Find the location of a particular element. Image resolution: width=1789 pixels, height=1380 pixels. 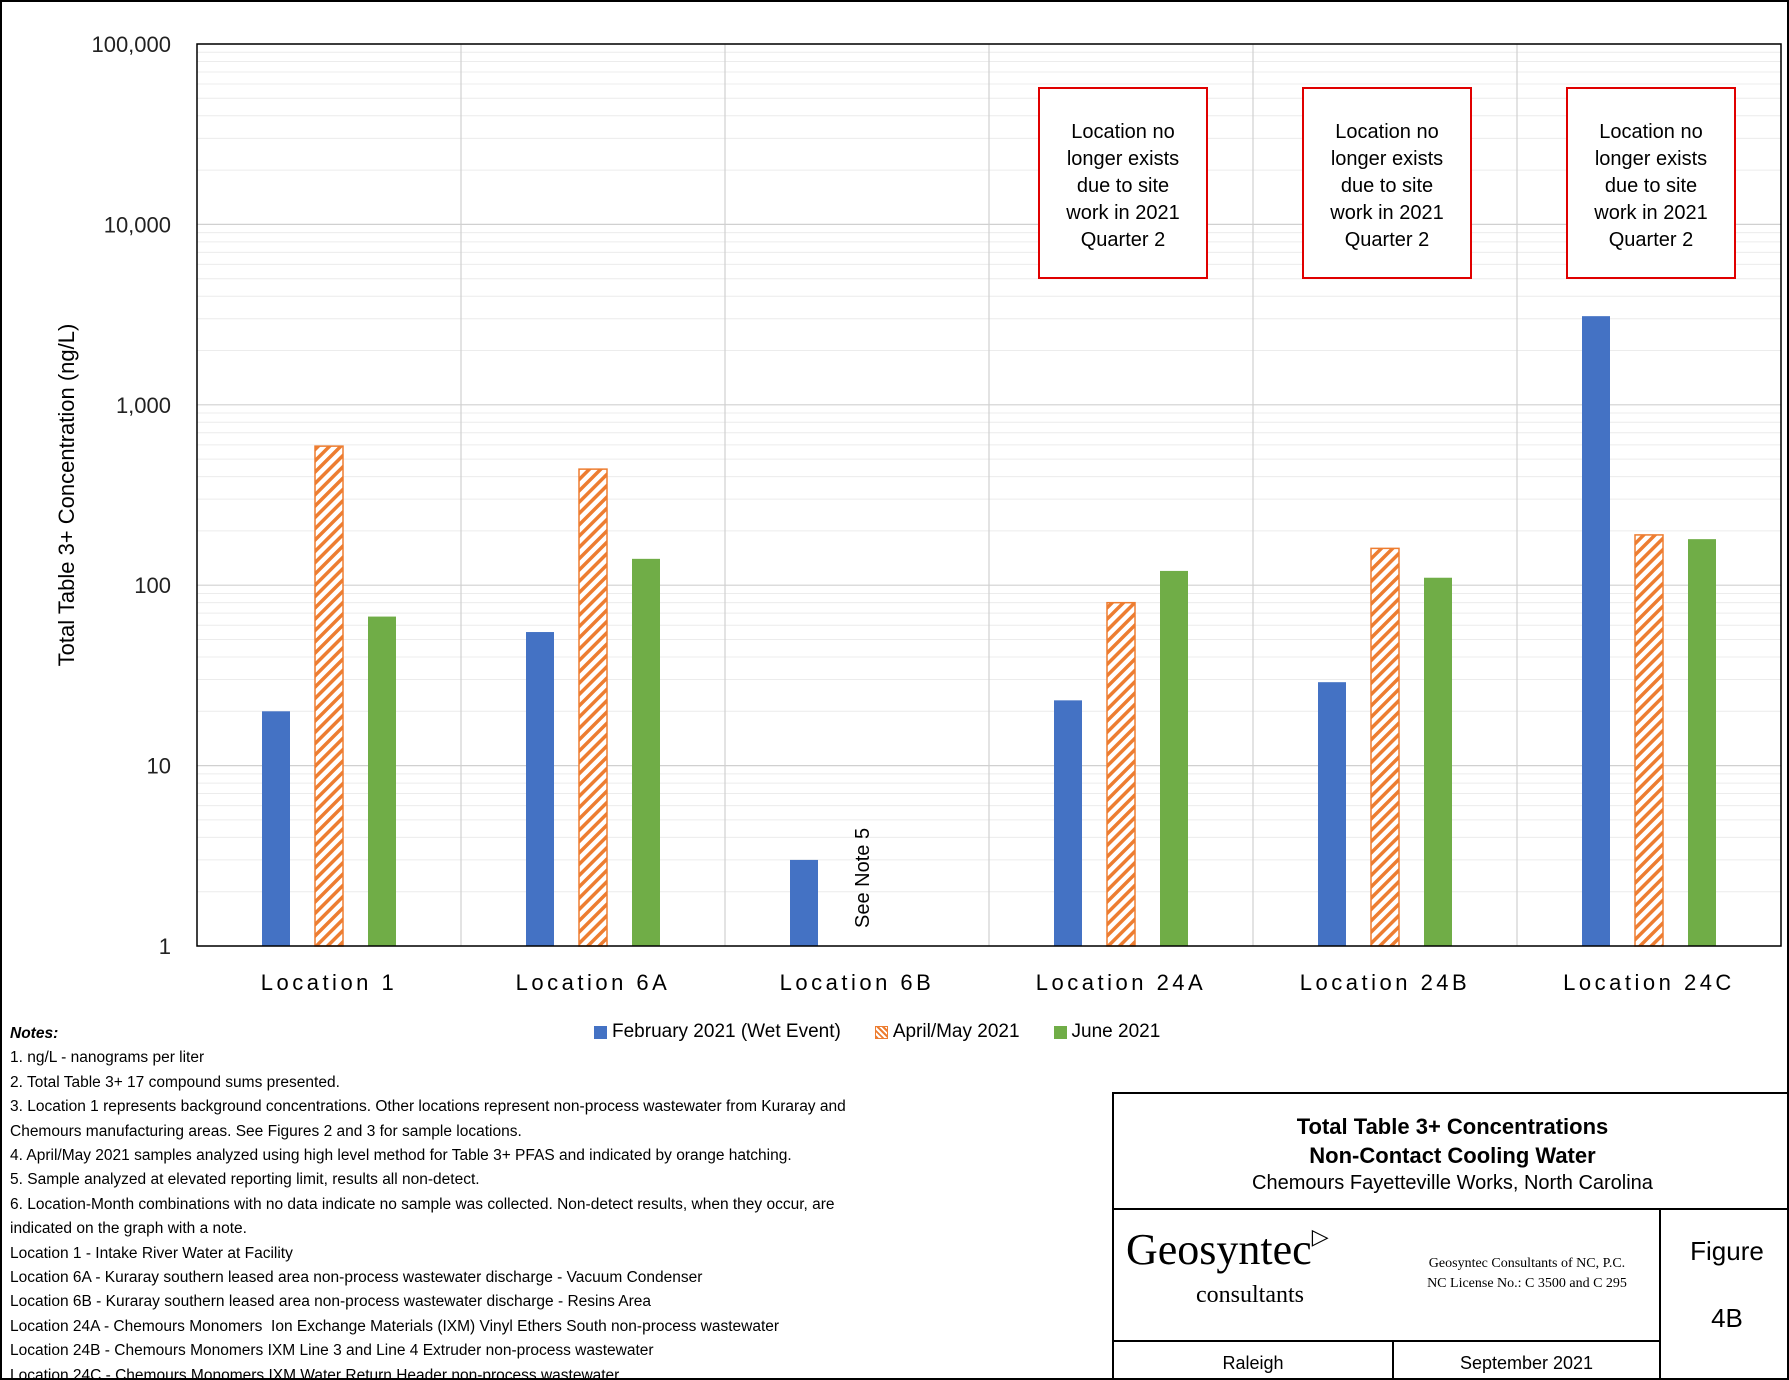

y-tick-label: 1 is located at coordinates (165, 946).